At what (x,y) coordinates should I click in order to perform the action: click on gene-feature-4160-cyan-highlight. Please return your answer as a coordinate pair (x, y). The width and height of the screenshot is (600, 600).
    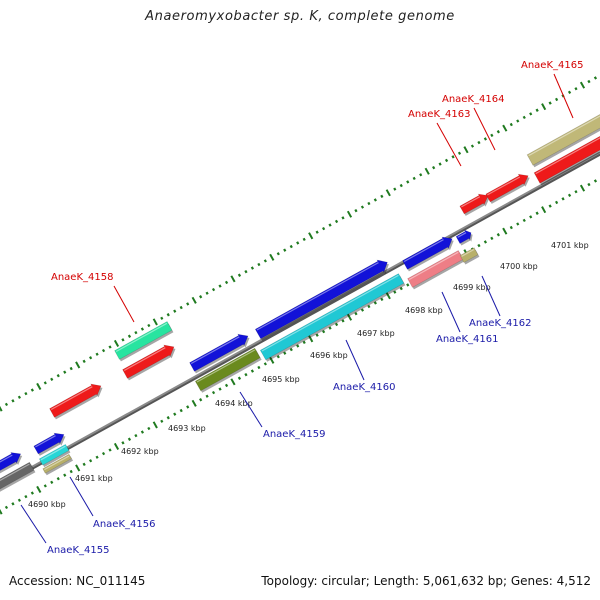
    Looking at the image, I should click on (330, 313).